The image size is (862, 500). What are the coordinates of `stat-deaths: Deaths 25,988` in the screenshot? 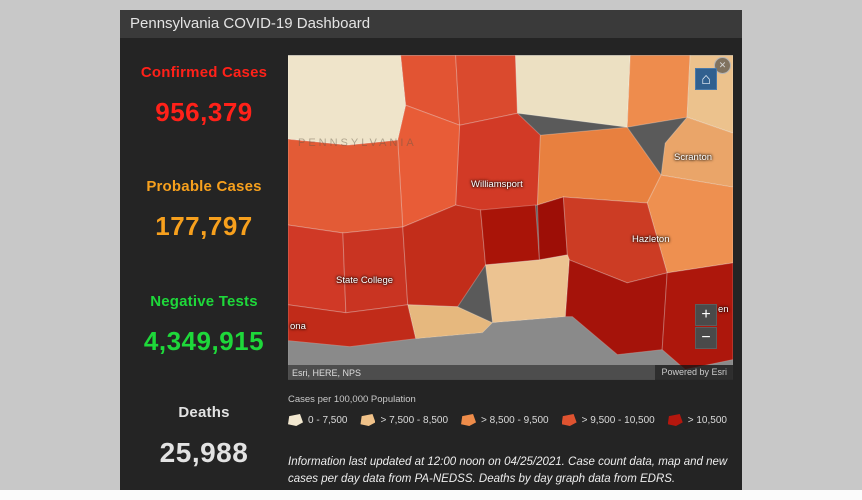 It's located at (204, 436).